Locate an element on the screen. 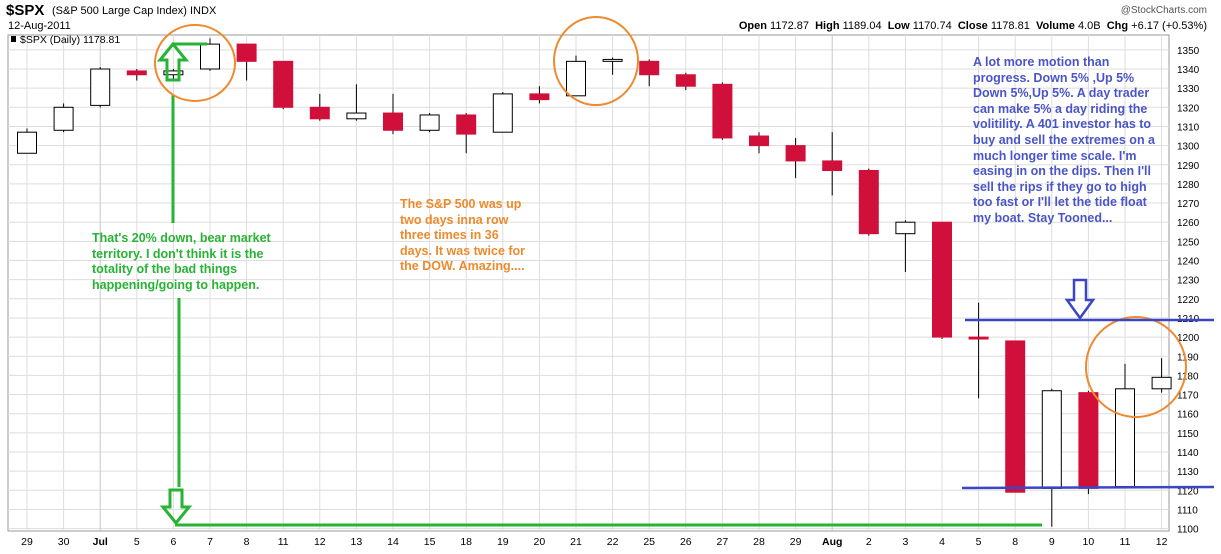 Image resolution: width=1221 pixels, height=554 pixels. volume-label: Volume is located at coordinates (1055, 26).